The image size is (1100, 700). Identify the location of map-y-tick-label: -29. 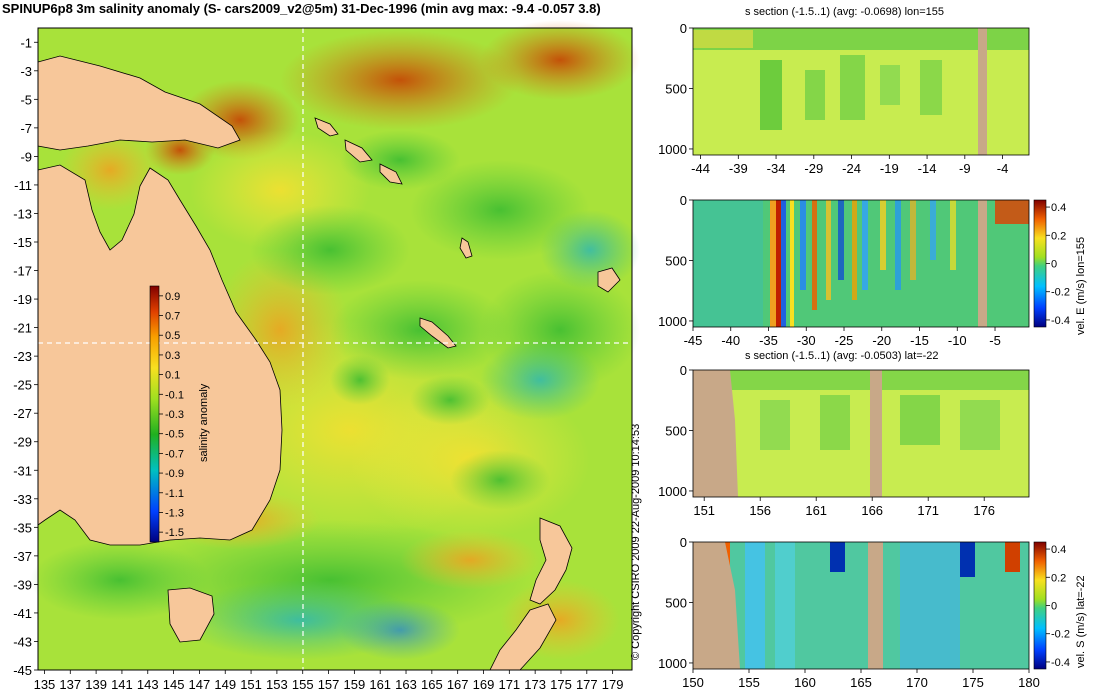
(22, 442).